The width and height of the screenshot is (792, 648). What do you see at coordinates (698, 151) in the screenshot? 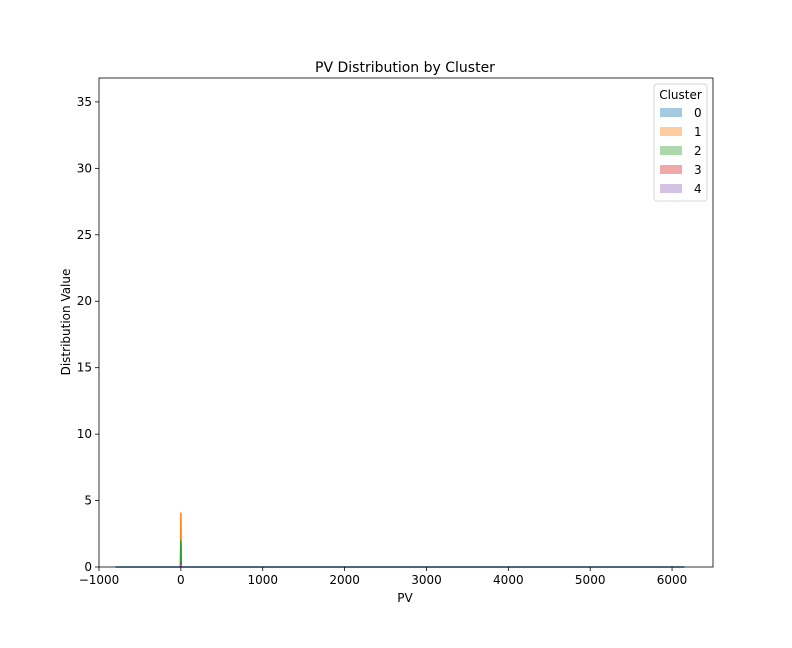
I see `legend-label-2: 2` at bounding box center [698, 151].